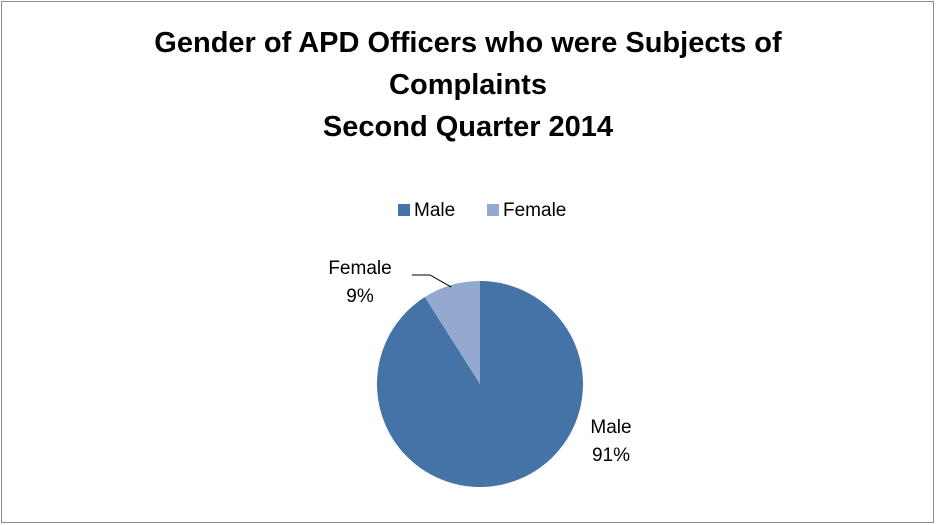 The image size is (936, 525). Describe the element at coordinates (610, 427) in the screenshot. I see `data-label-category: Male` at that location.